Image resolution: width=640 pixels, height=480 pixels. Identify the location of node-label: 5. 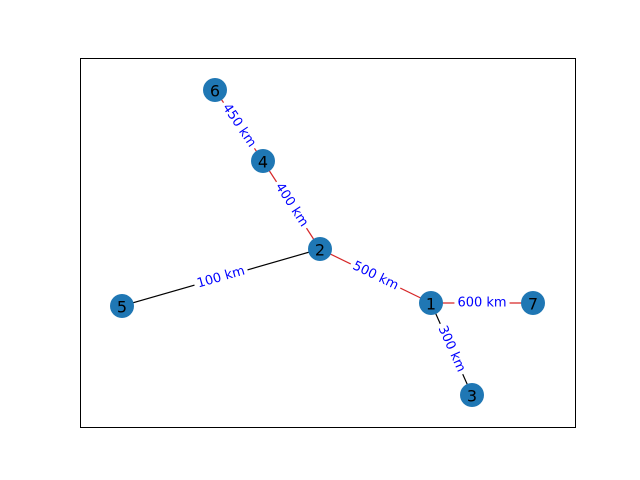
(122, 307).